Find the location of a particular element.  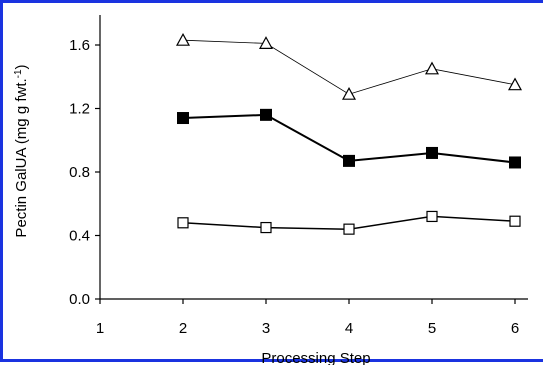

y-tick-label: 0.8 is located at coordinates (79, 172).